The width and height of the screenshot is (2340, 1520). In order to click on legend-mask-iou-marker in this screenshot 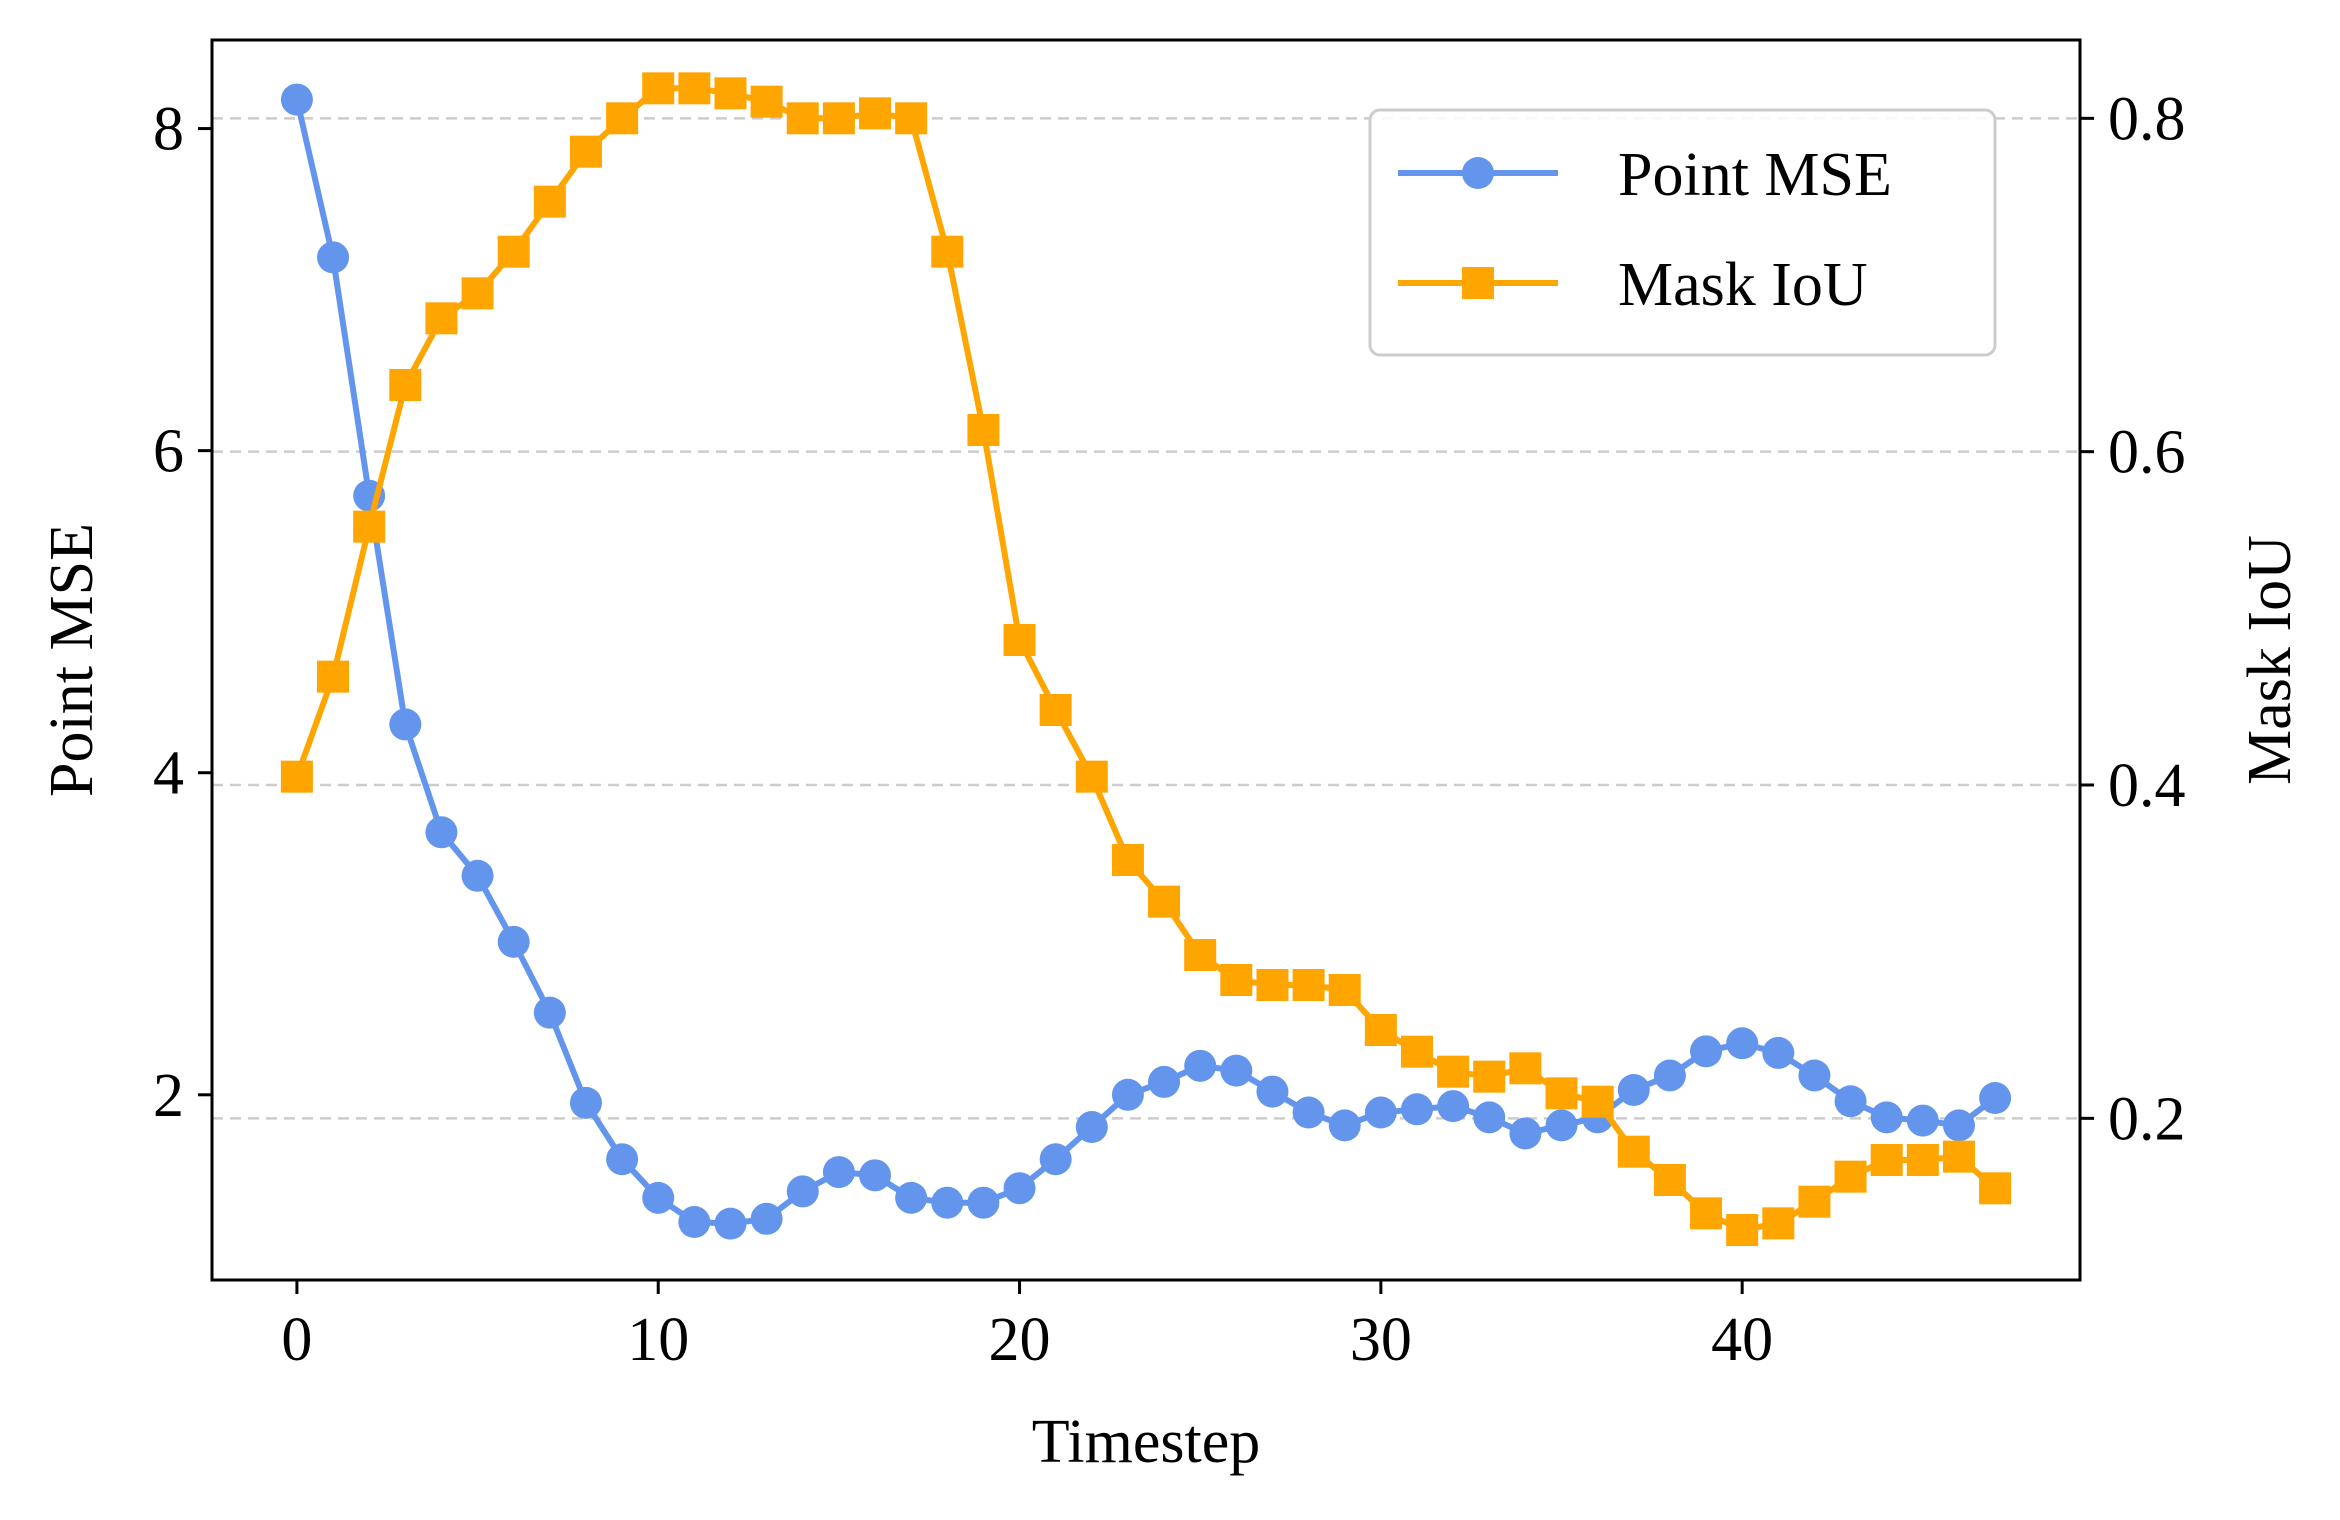, I will do `click(1478, 283)`.